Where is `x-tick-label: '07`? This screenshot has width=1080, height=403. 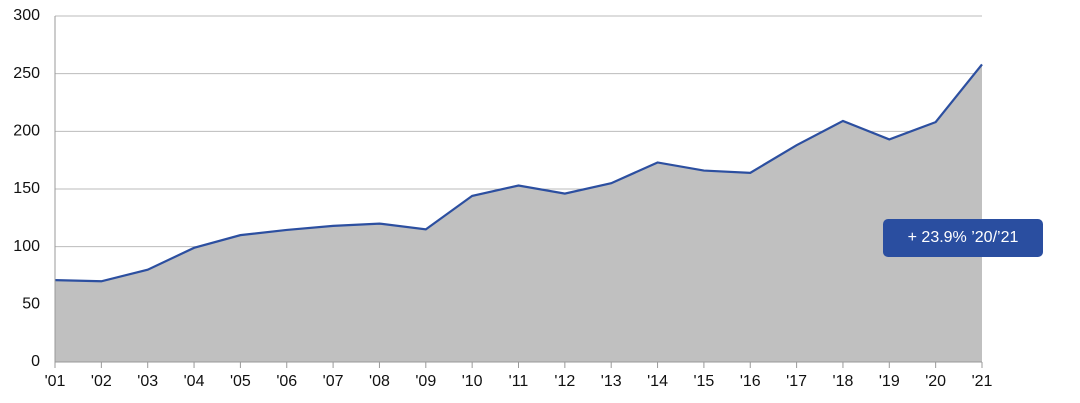
x-tick-label: '07 is located at coordinates (333, 381).